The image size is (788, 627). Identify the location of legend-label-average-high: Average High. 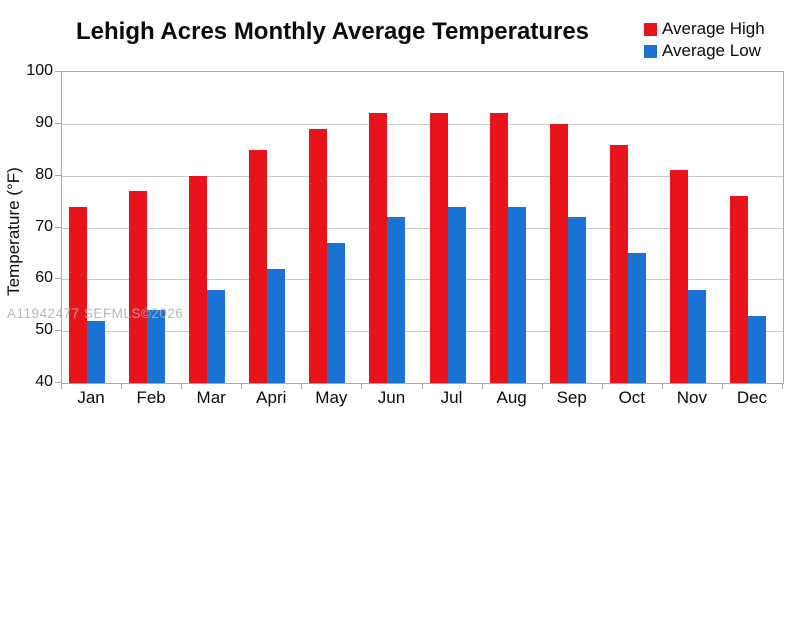
(713, 28).